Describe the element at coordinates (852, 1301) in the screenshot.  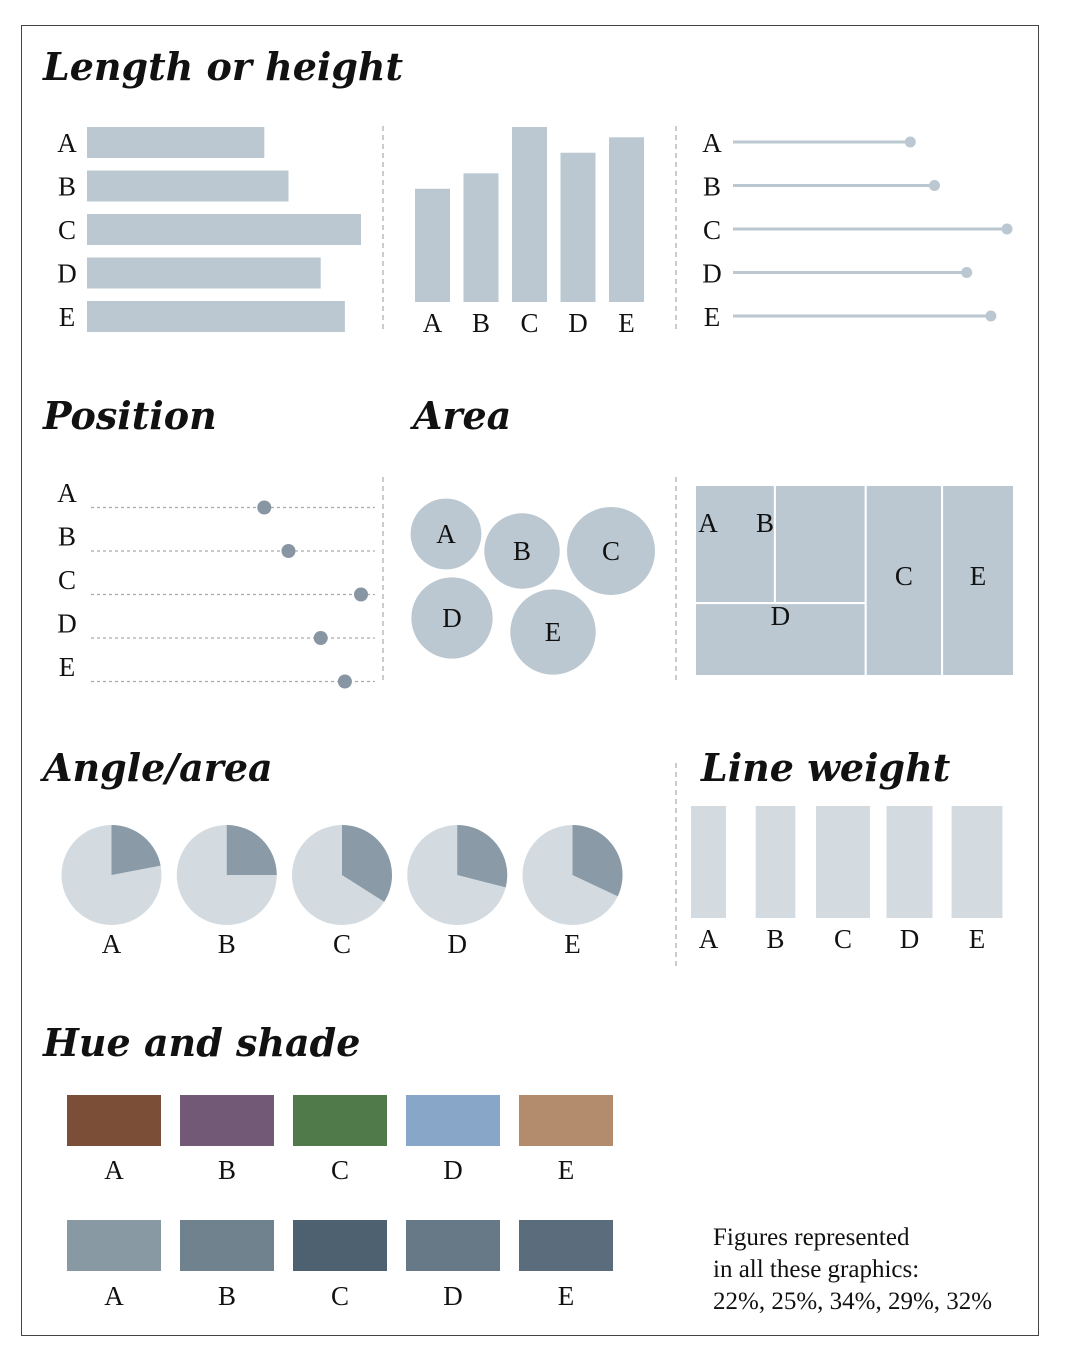
I see `note-line-3: 22%, 25%, 34%, 29%, 32%` at that location.